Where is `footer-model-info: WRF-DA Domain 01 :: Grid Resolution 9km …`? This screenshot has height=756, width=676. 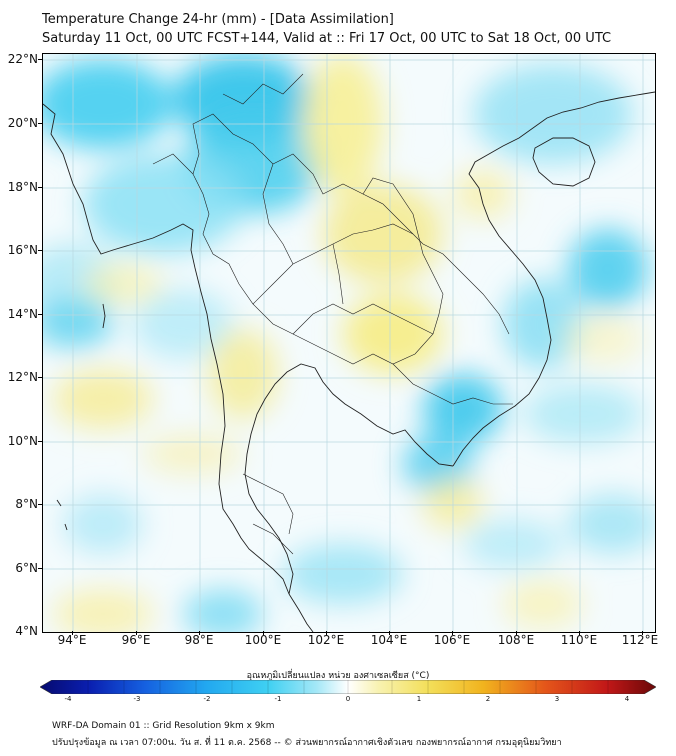 footer-model-info: WRF-DA Domain 01 :: Grid Resolution 9km … is located at coordinates (163, 726).